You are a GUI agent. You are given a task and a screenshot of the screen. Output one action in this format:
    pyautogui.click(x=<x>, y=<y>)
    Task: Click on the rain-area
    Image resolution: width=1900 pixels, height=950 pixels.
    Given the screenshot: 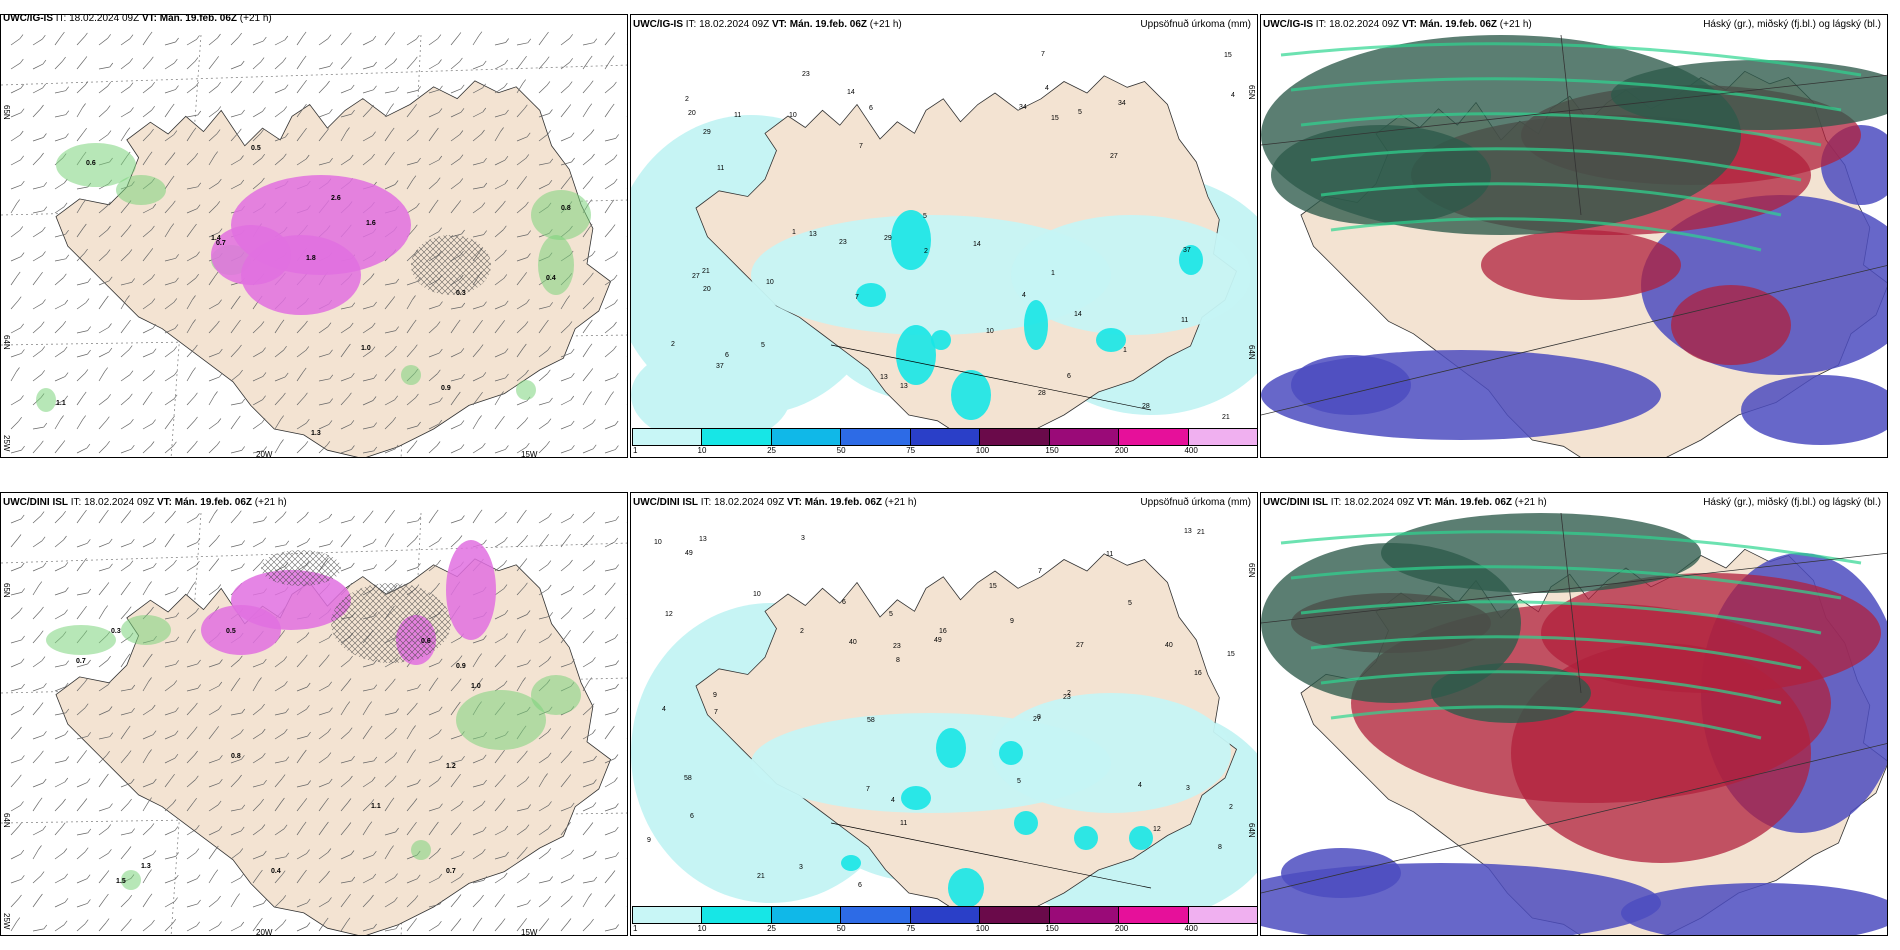 What is the action you would take?
    pyautogui.click(x=556, y=265)
    